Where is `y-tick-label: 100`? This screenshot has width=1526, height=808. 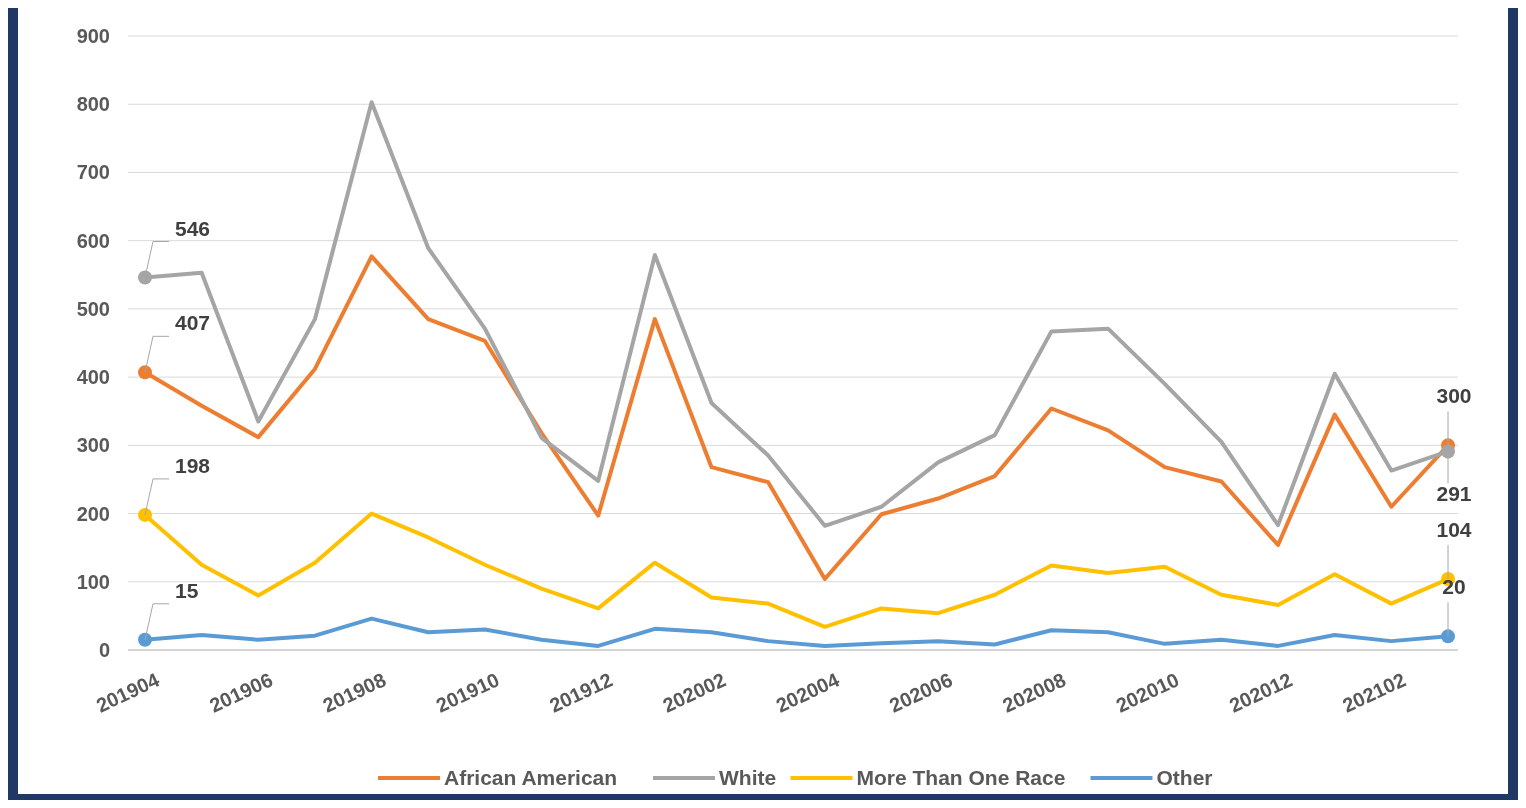 y-tick-label: 100 is located at coordinates (93, 581).